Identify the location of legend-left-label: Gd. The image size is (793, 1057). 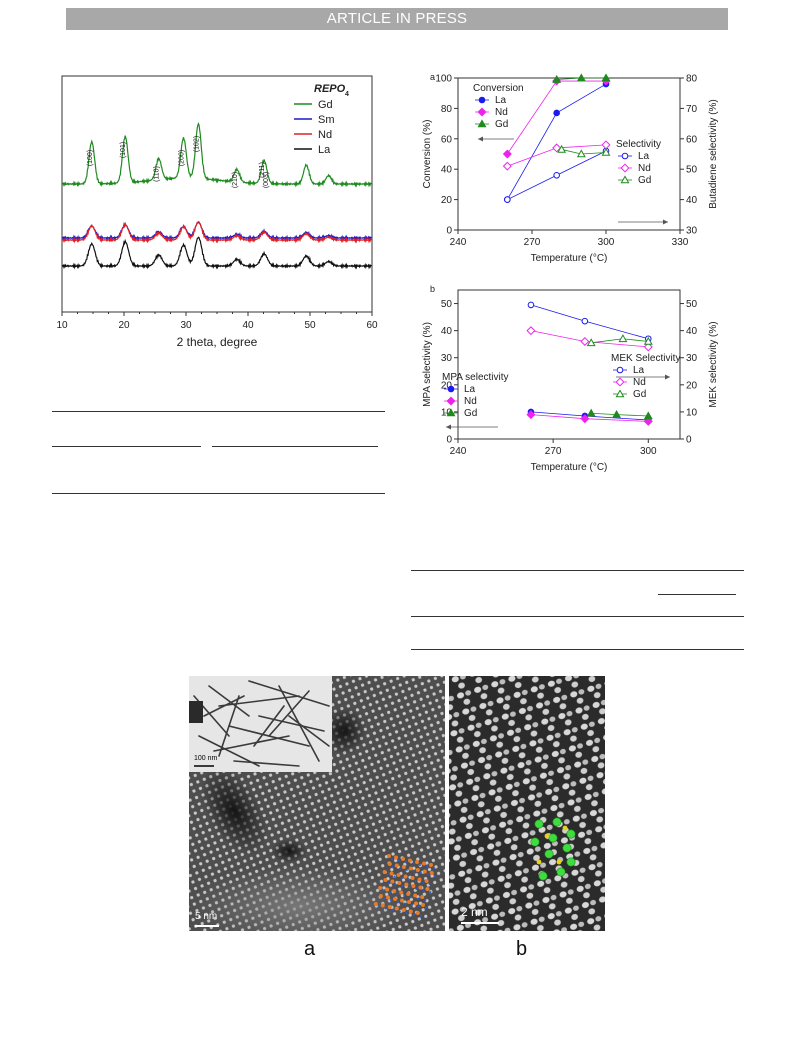
(501, 124).